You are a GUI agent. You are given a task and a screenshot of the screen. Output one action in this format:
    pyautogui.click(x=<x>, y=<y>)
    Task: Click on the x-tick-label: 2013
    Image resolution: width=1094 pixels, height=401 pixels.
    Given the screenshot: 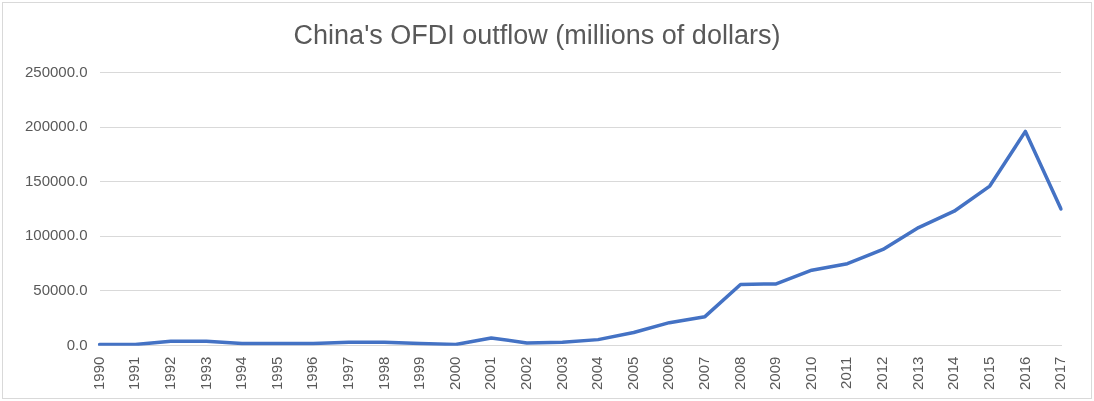 What is the action you would take?
    pyautogui.click(x=917, y=373)
    